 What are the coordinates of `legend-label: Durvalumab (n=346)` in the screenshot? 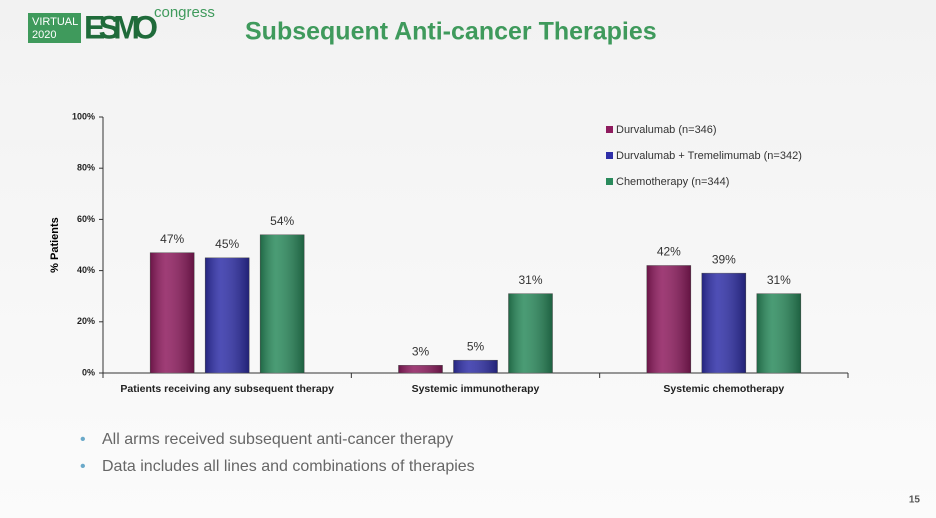 It's located at (666, 130).